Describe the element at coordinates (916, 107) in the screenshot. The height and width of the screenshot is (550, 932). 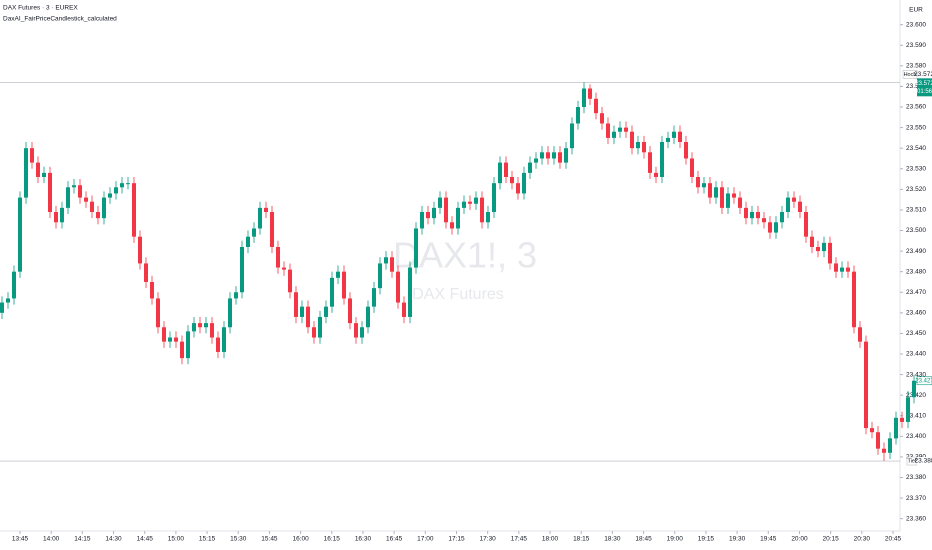
I see `y-tick-label: 23.560` at that location.